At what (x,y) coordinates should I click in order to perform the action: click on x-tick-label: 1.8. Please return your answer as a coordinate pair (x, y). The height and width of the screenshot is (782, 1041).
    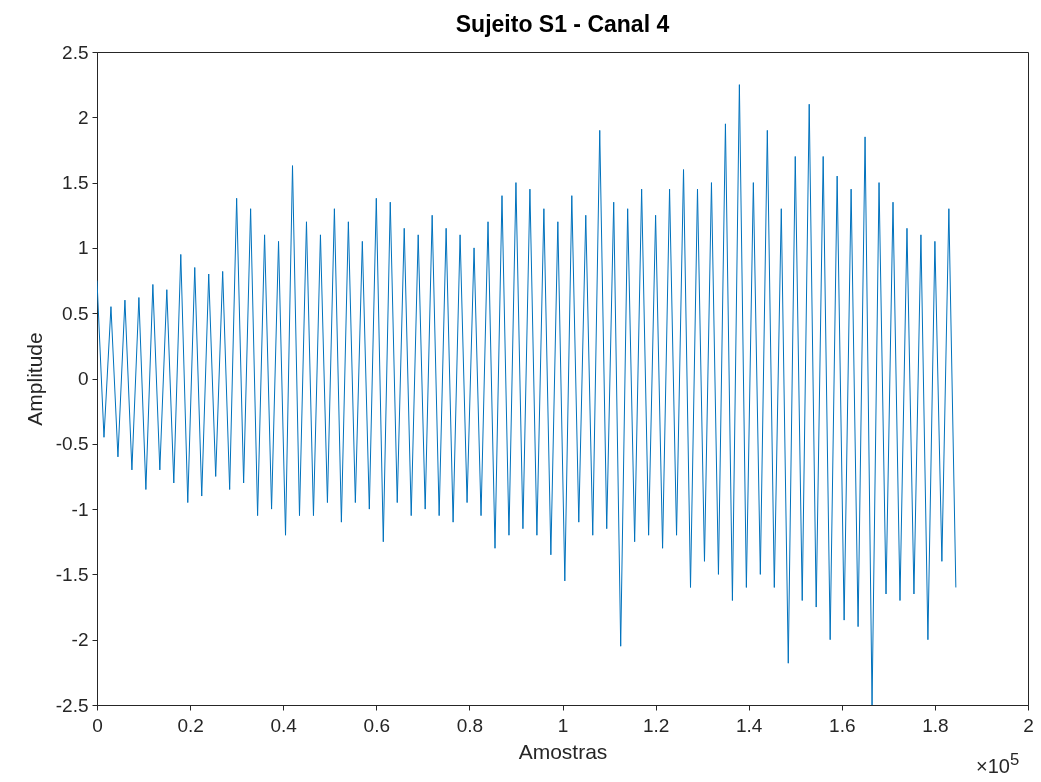
    Looking at the image, I should click on (935, 725).